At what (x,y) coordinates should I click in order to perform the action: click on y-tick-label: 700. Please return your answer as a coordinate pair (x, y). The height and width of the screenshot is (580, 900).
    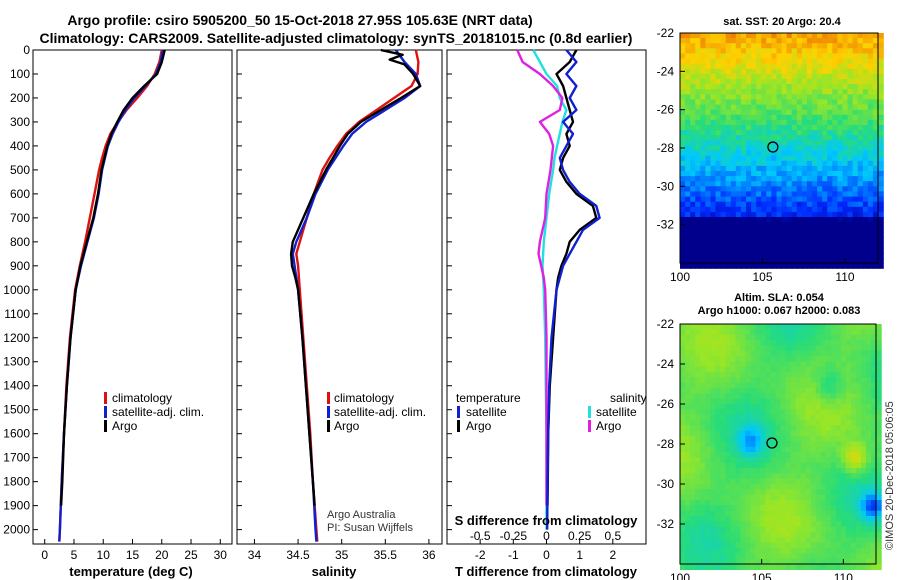
    Looking at the image, I should click on (20, 218).